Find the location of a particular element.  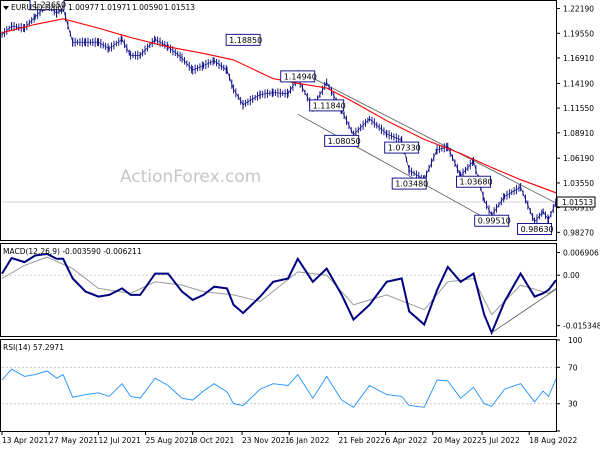

price-annotation-label: 1.22650 is located at coordinates (49, 4).